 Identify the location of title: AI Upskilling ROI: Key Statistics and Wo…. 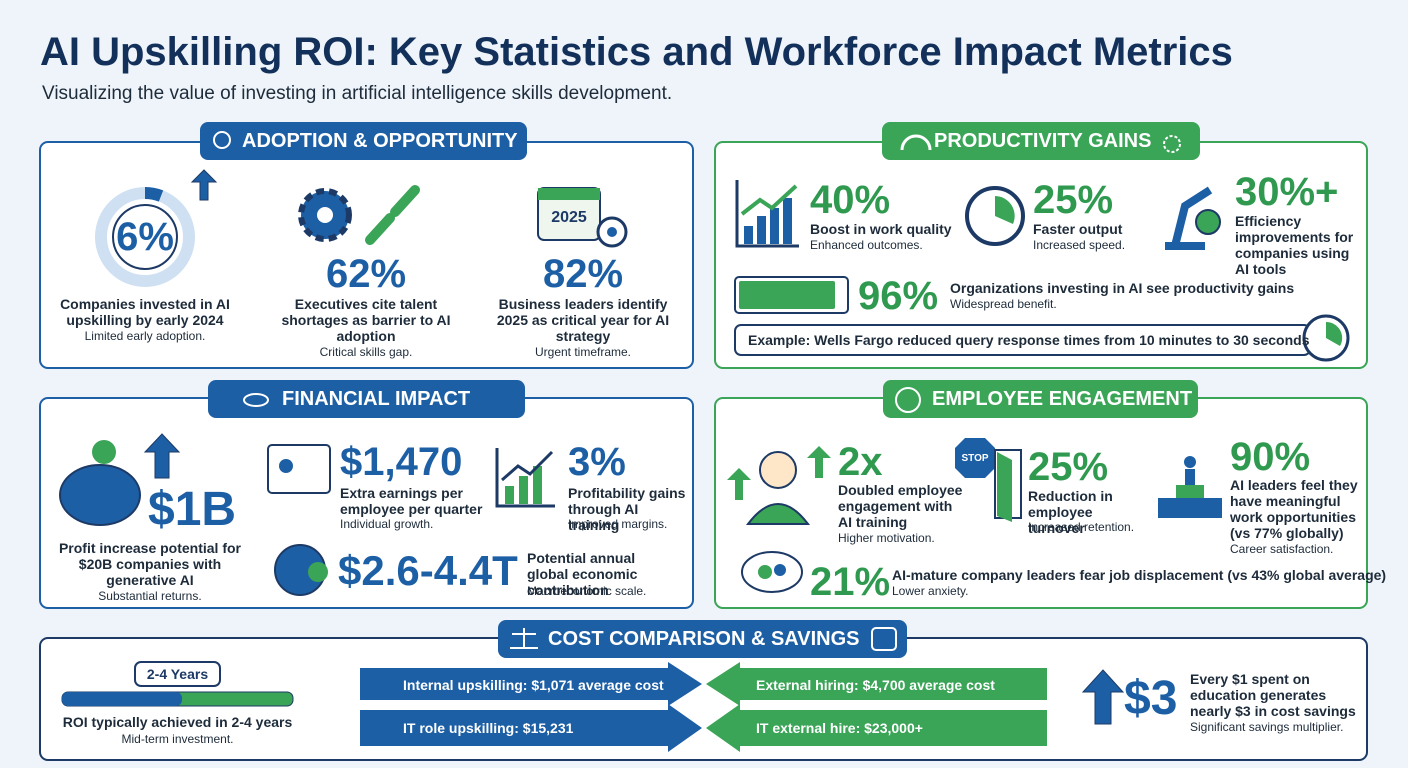
(636, 52).